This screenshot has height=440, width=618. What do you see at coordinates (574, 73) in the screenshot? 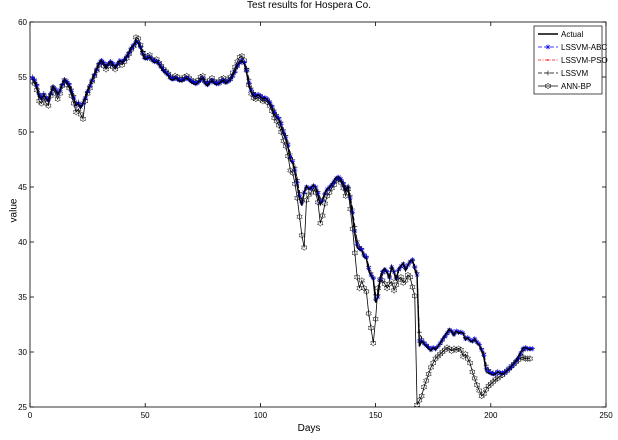
I see `legend-label: LSSVM` at bounding box center [574, 73].